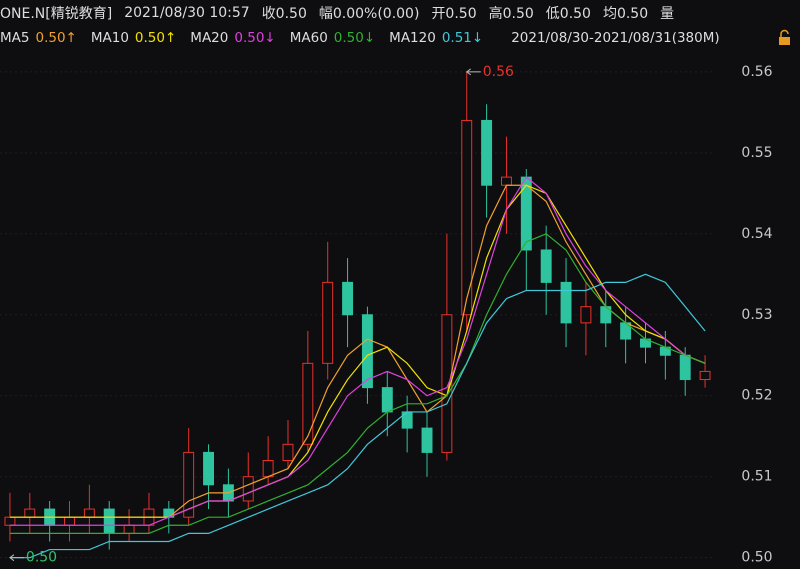 This screenshot has height=569, width=800. Describe the element at coordinates (756, 477) in the screenshot. I see `y-tick-label: 0.51` at that location.